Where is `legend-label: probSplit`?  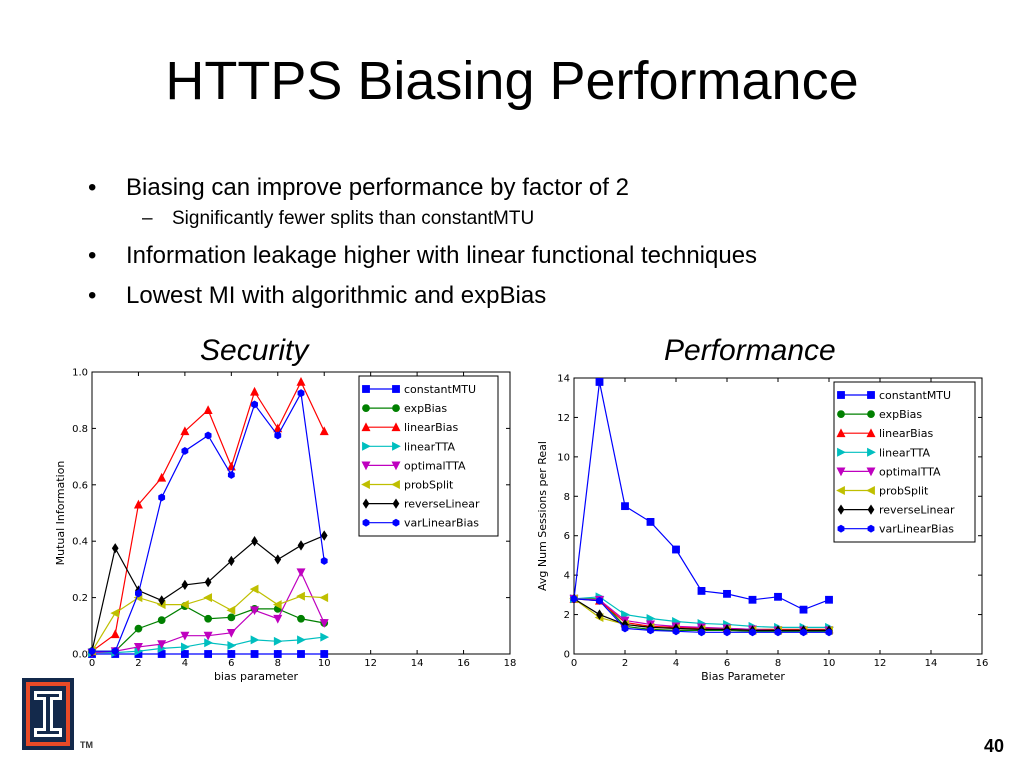 legend-label: probSplit is located at coordinates (429, 485).